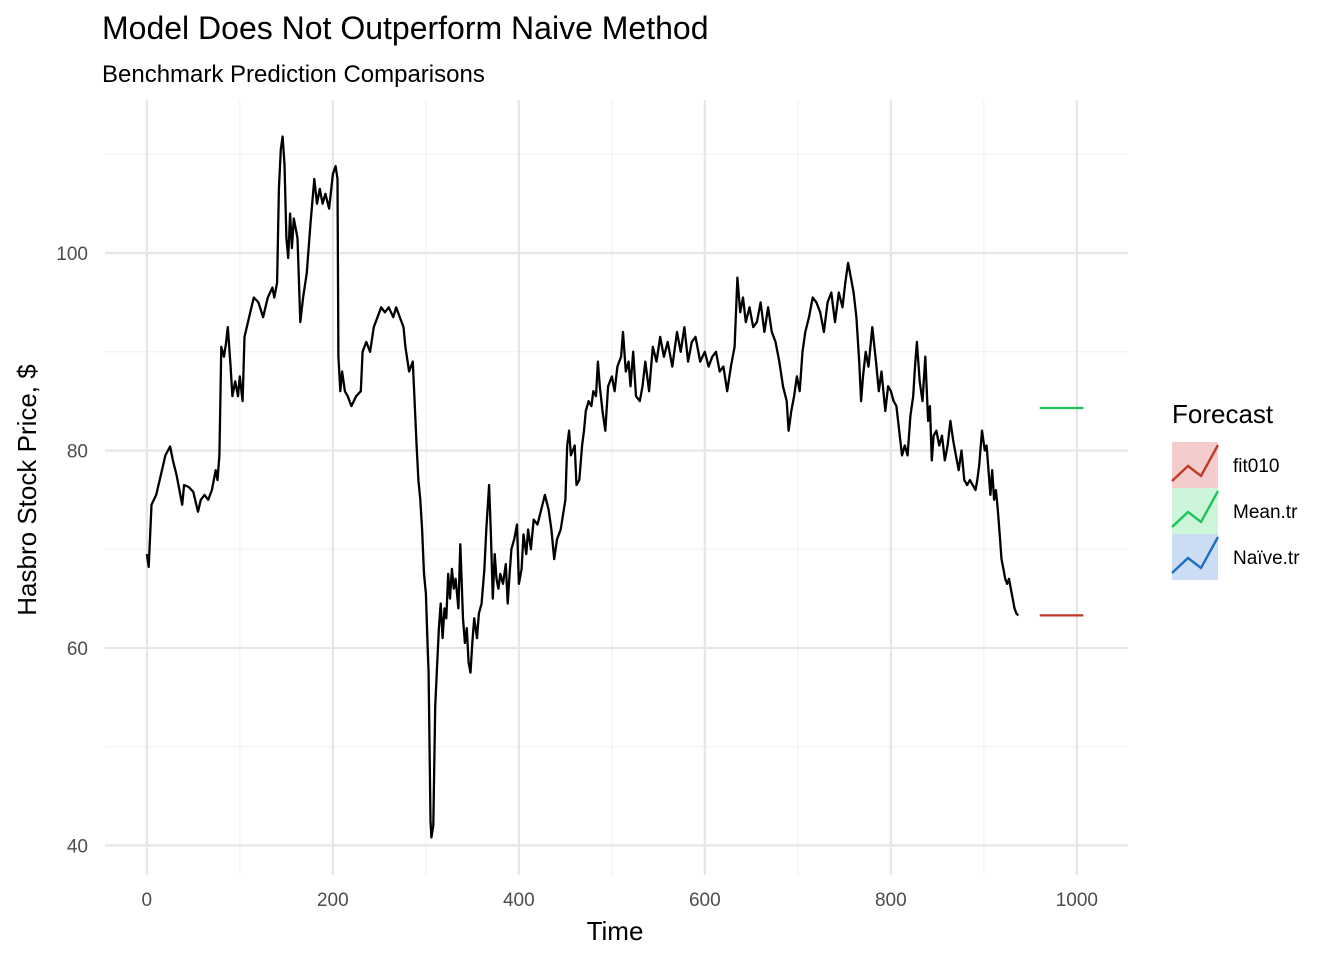 Image resolution: width=1344 pixels, height=960 pixels. Describe the element at coordinates (72, 254) in the screenshot. I see `y-tick-label: 100` at that location.